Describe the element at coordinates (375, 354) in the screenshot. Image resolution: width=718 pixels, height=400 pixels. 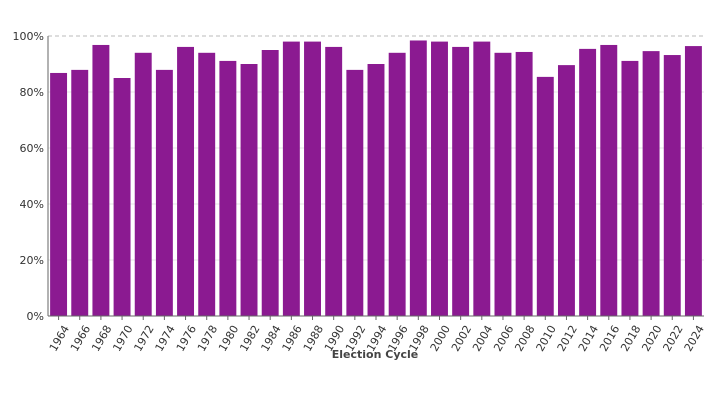
I see `x-axis-title: Election Cycle` at that location.